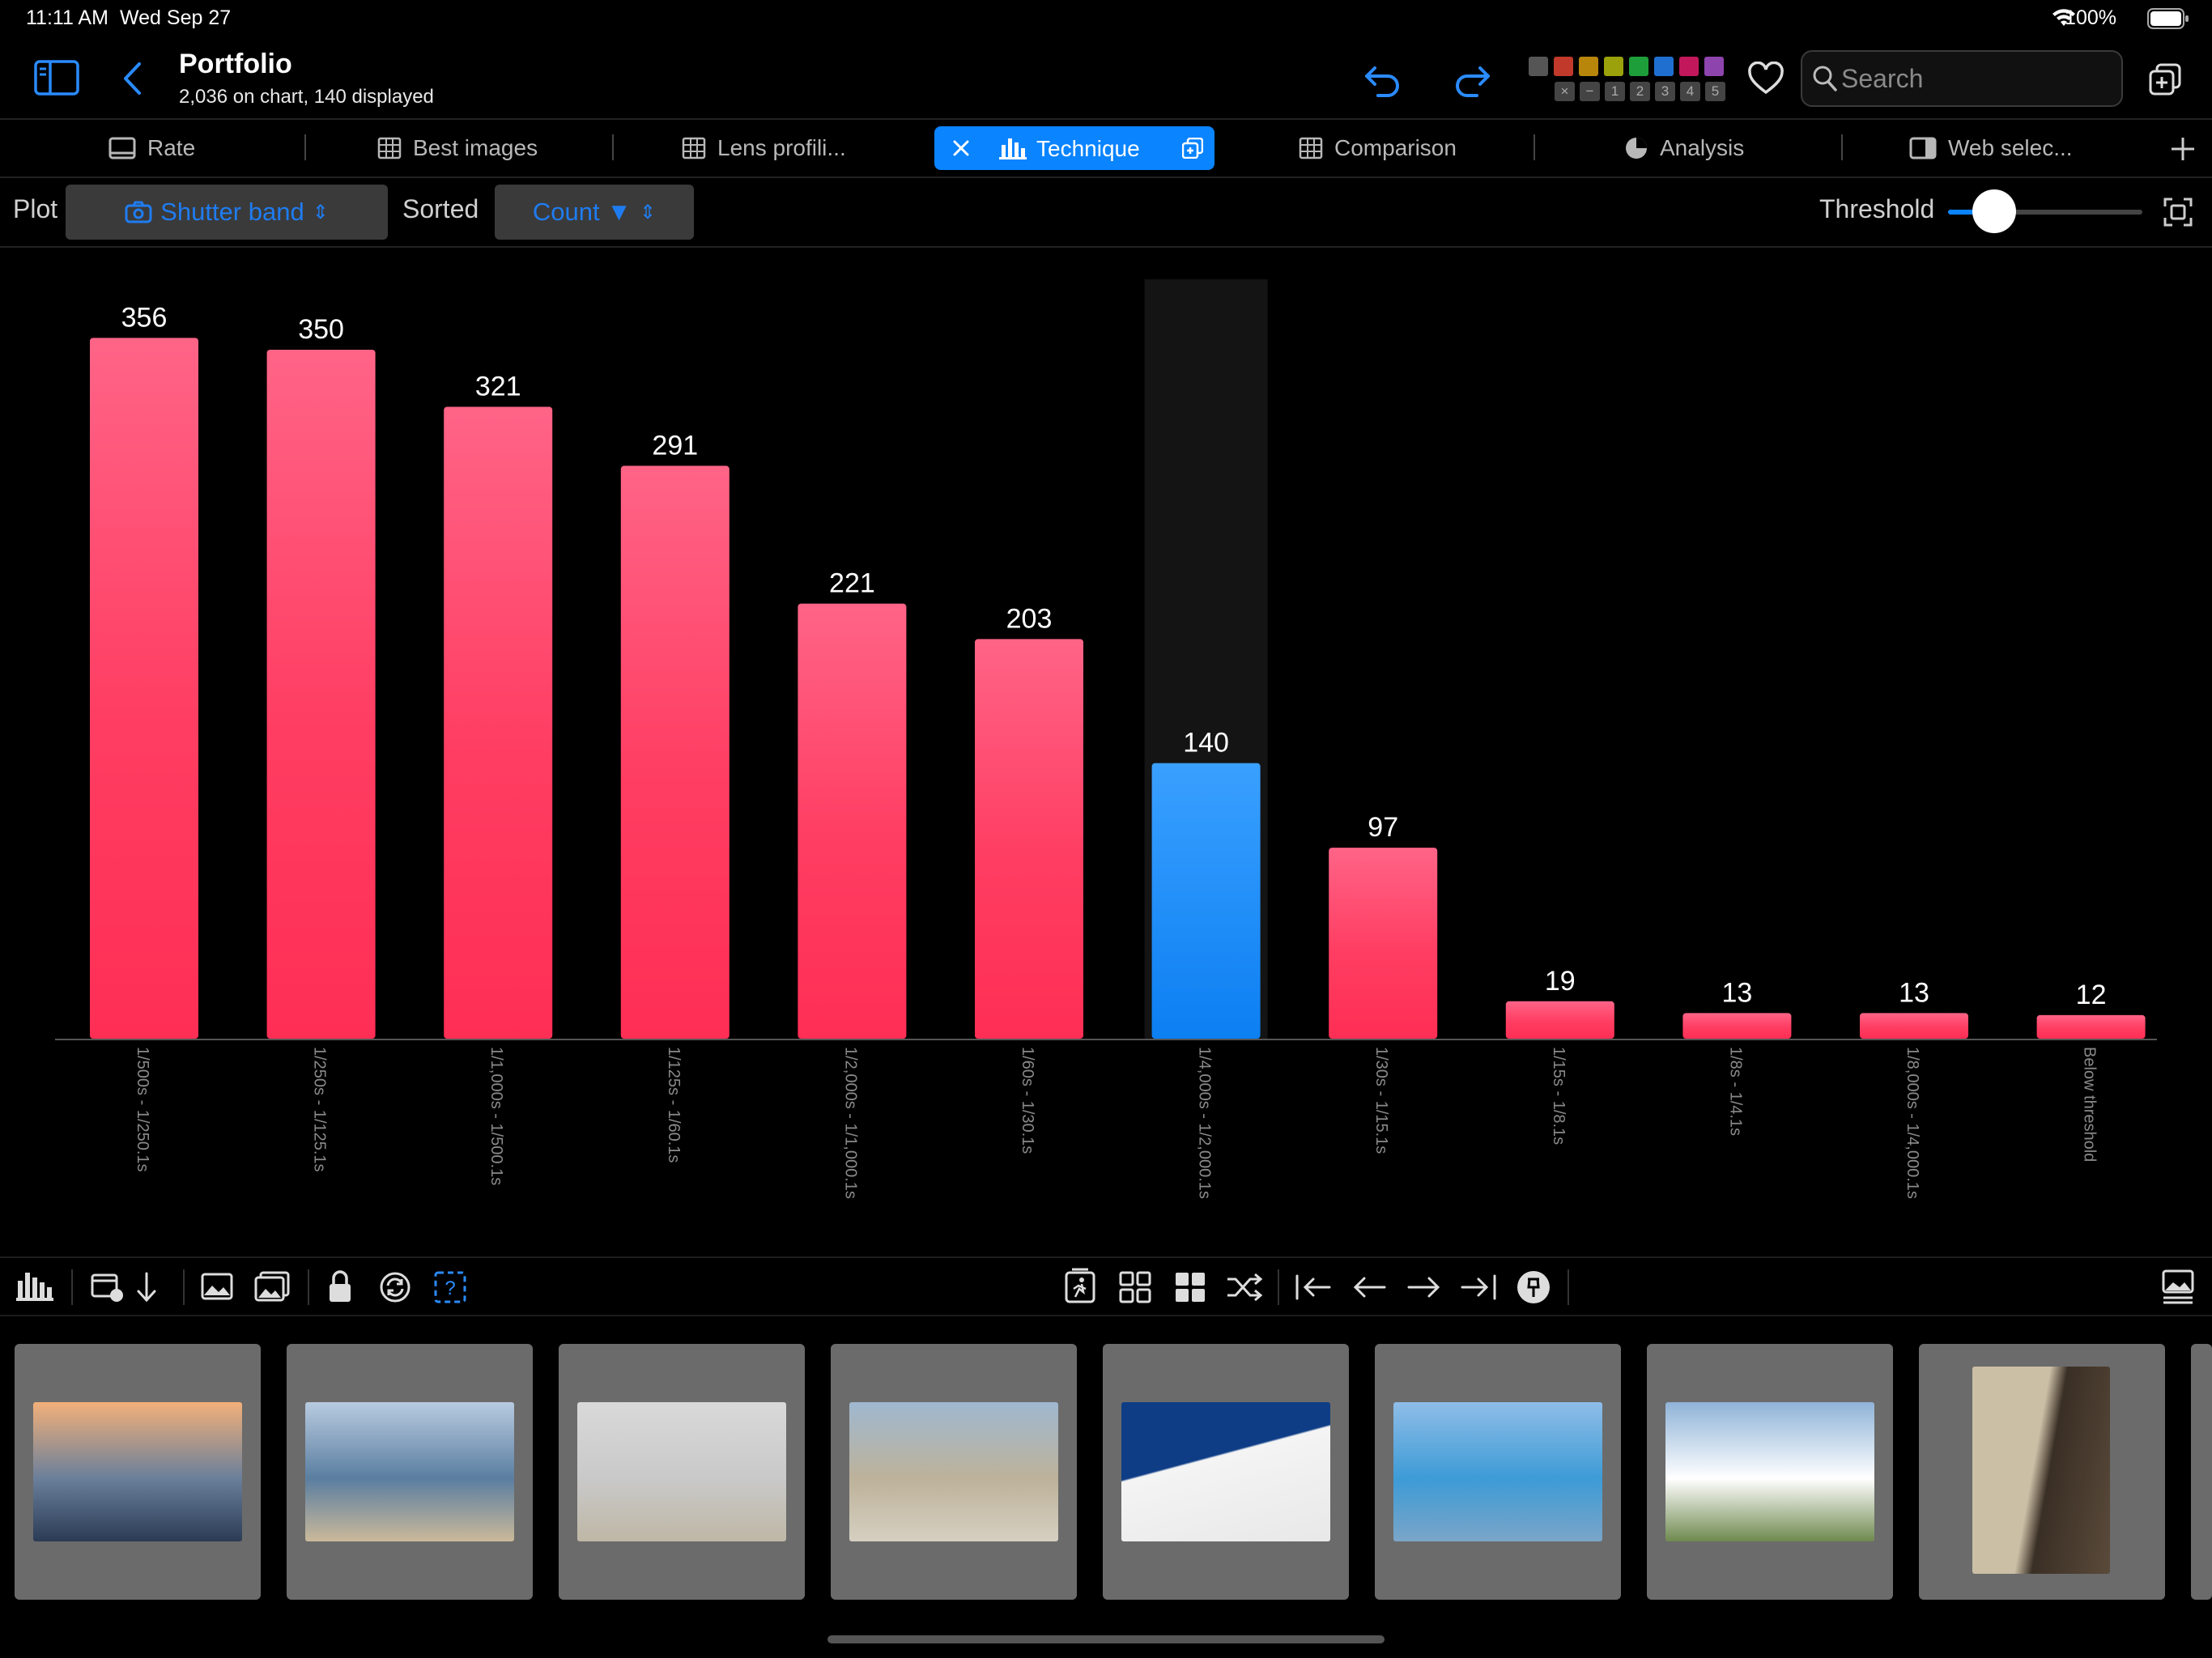  Describe the element at coordinates (1480, 1287) in the screenshot. I see `last-icon` at that location.